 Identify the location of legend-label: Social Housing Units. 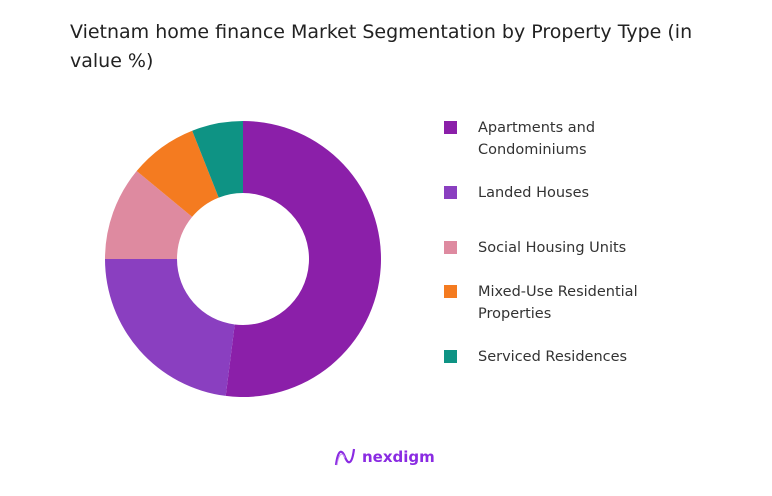
(552, 248).